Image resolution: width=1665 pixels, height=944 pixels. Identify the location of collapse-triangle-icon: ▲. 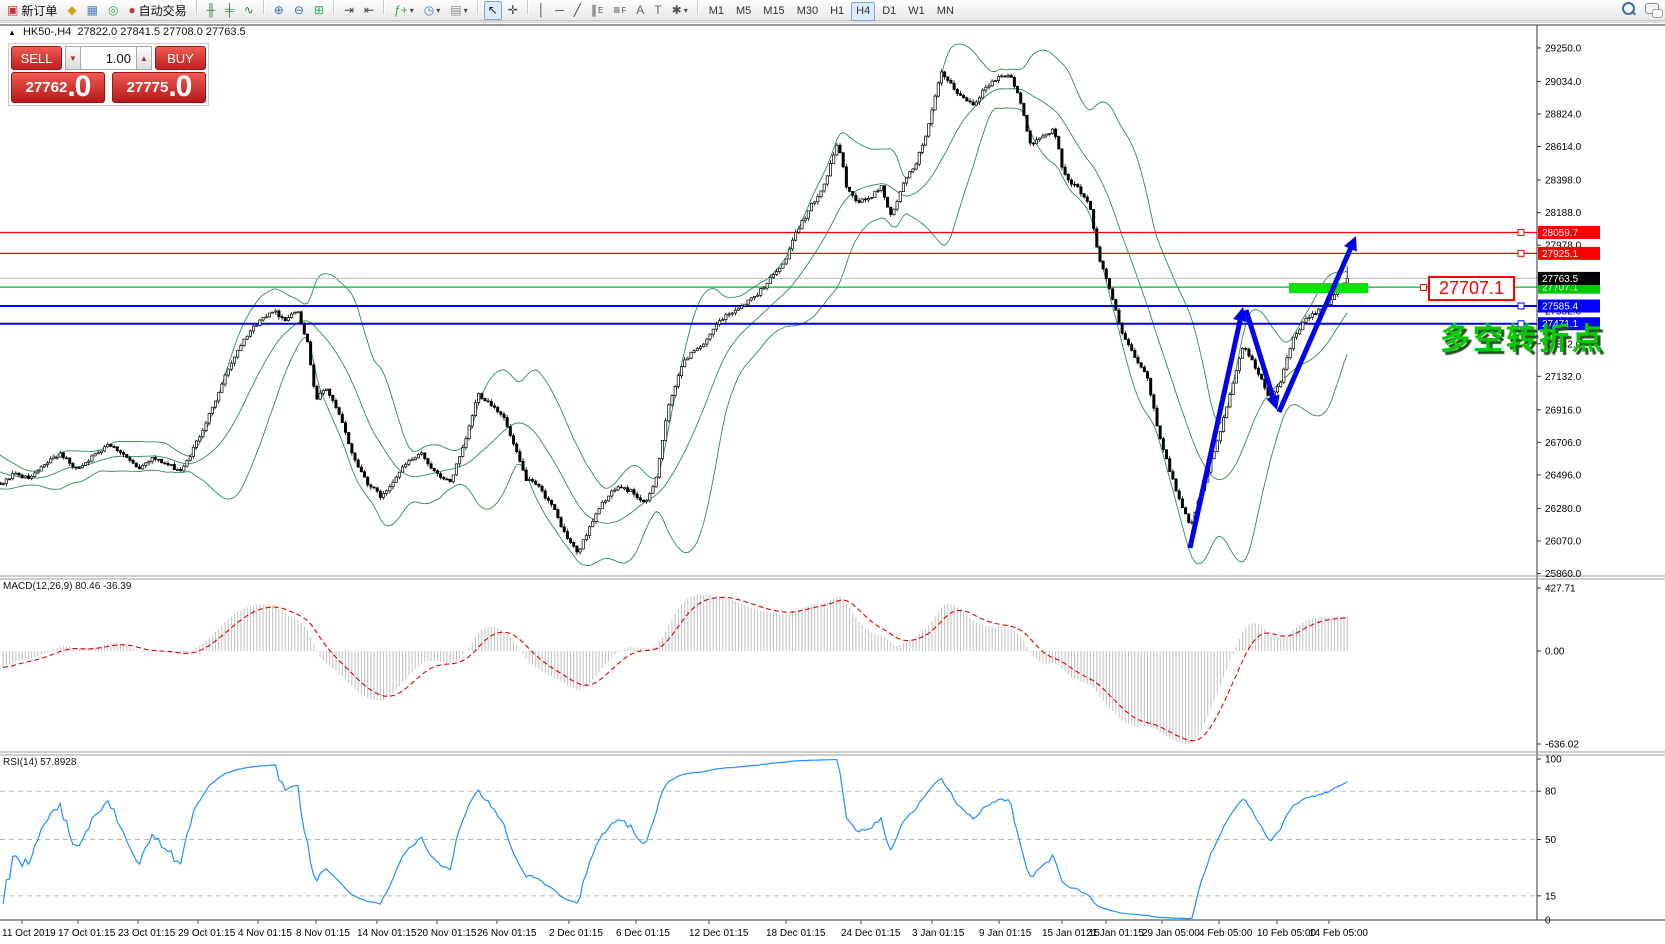
(12, 32).